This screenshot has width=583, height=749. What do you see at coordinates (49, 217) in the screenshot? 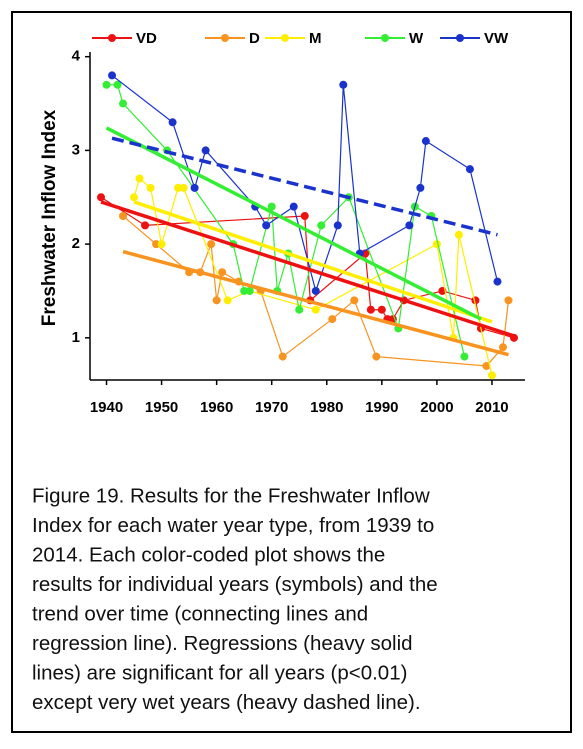
I see `y-axis-label: Freshwater Inflow Index` at bounding box center [49, 217].